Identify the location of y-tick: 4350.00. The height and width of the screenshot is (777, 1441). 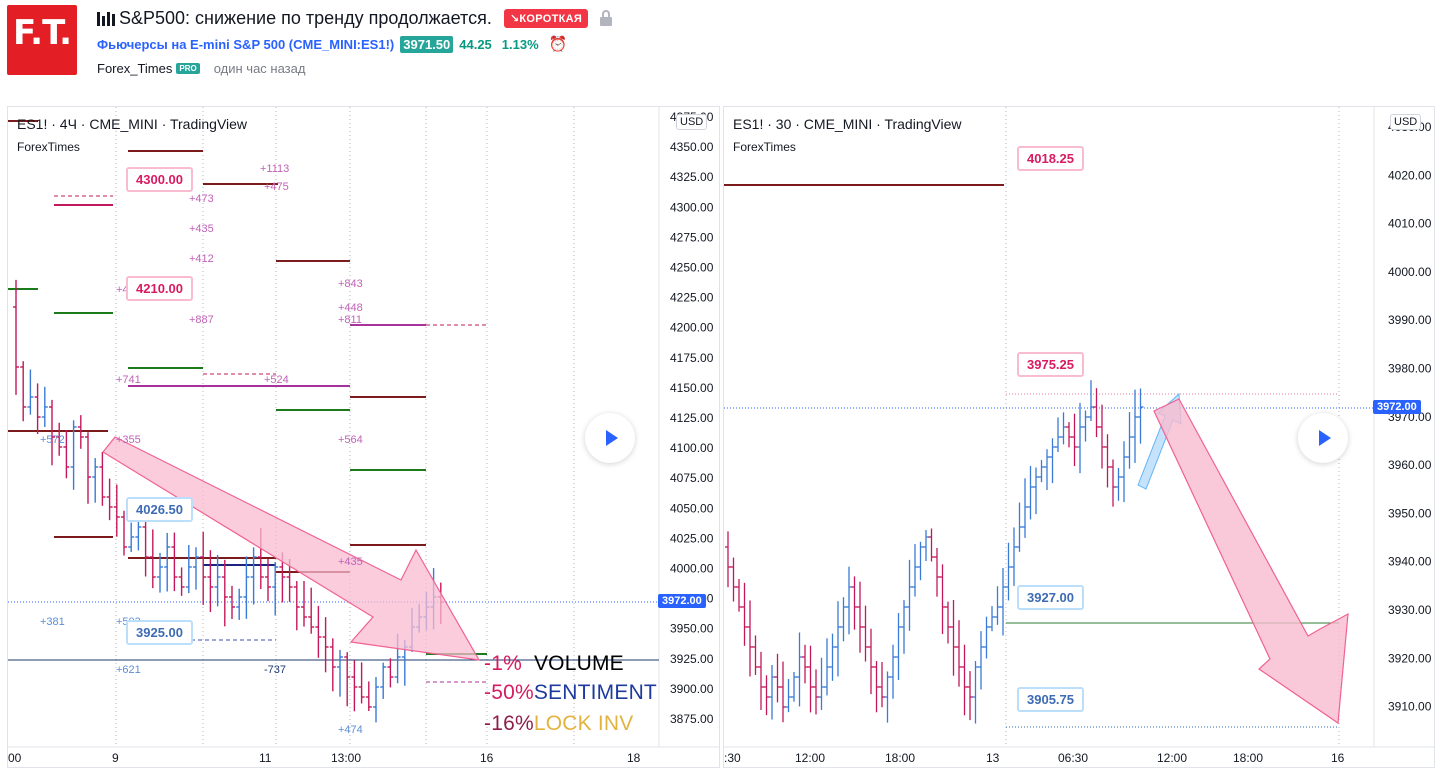
(692, 147).